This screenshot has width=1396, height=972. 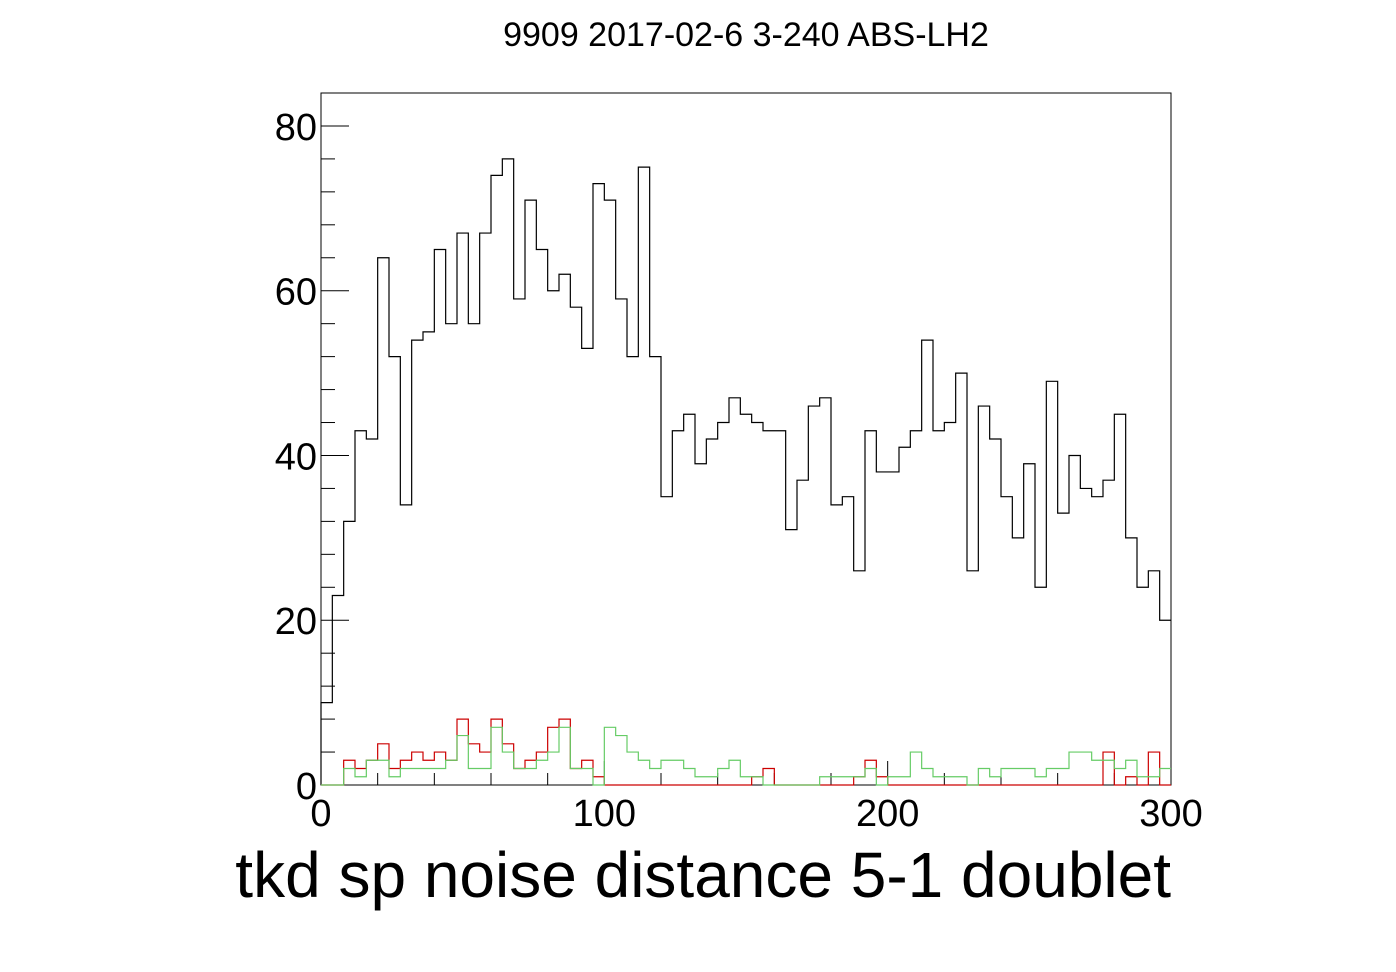 I want to click on y-tick-label: 80, so click(x=296, y=128).